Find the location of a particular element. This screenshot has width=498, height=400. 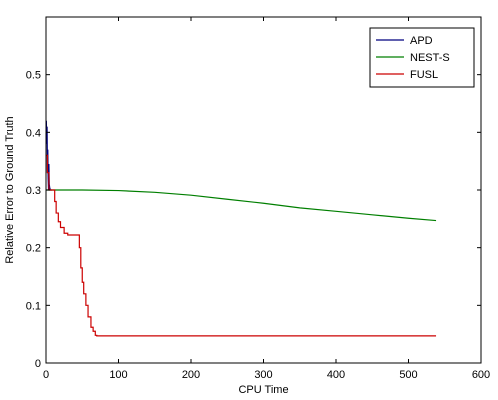

legend: APD NEST-S FUSL is located at coordinates (422, 57).